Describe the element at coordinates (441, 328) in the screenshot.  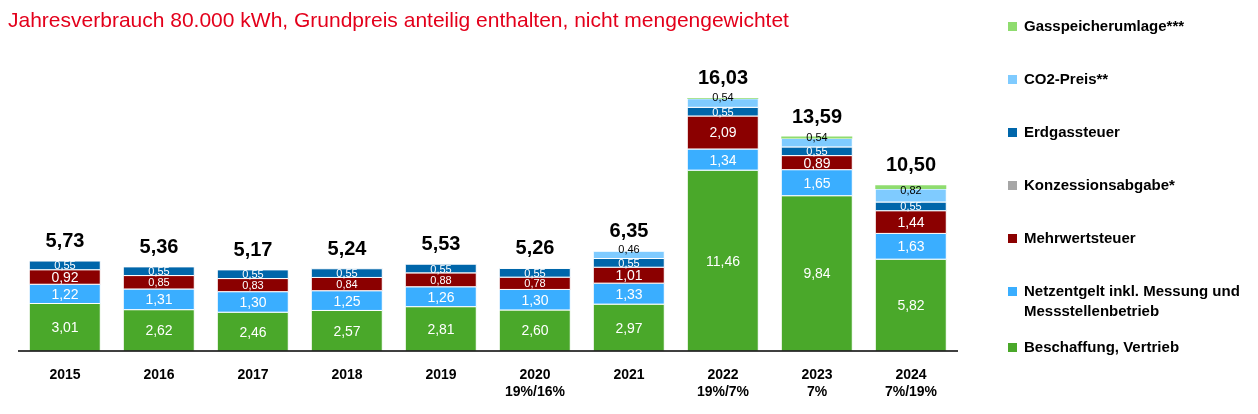
I see `data-label: 2,81` at that location.